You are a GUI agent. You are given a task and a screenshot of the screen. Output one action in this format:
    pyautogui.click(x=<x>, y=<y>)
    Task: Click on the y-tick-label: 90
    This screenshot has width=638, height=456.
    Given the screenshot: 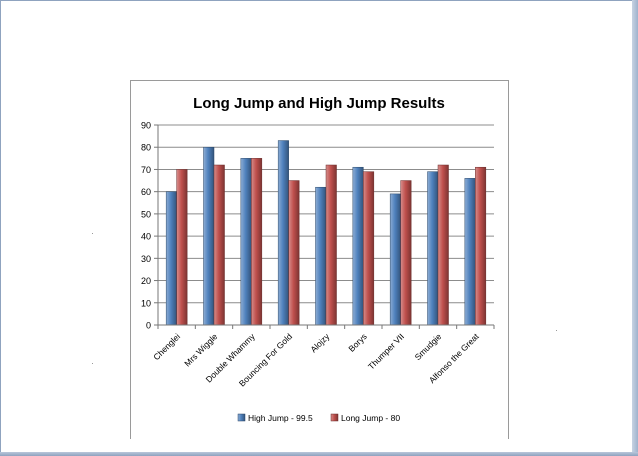 What is the action you would take?
    pyautogui.click(x=146, y=126)
    